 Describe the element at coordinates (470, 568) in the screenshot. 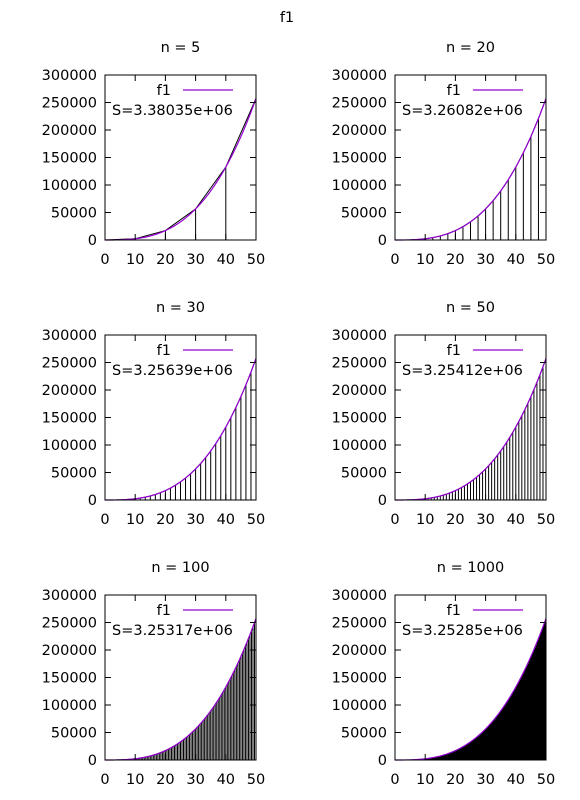

I see `panel-title: n = 1000` at that location.